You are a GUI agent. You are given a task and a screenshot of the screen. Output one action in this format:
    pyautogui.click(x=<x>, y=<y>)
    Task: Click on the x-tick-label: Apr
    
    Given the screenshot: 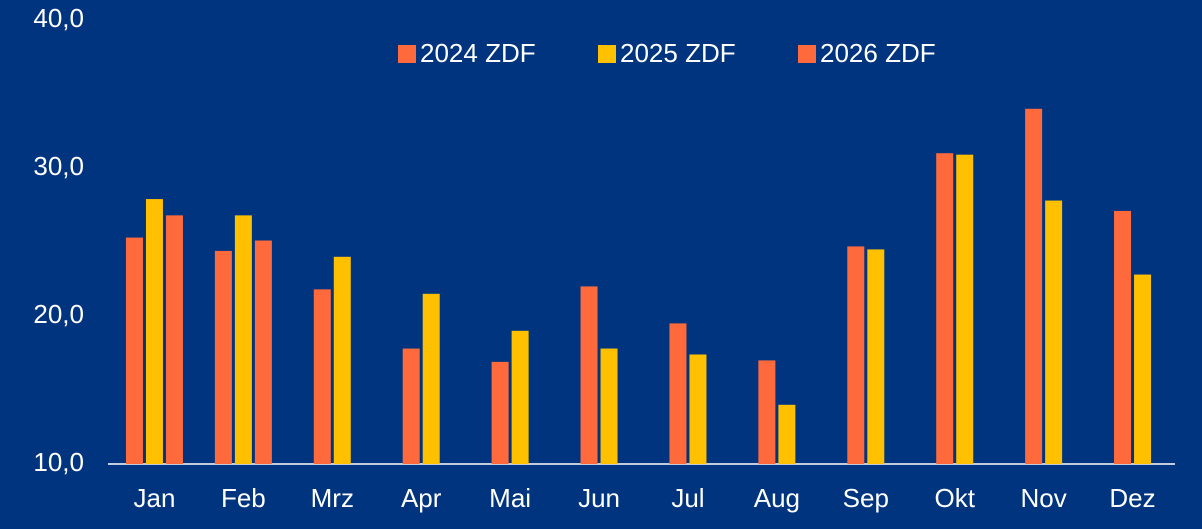 What is the action you would take?
    pyautogui.click(x=421, y=498)
    